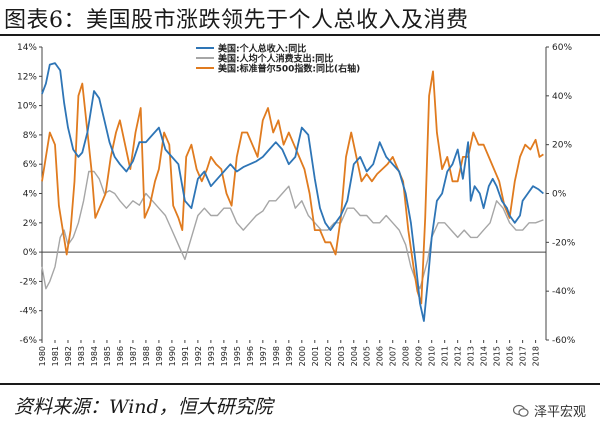 The height and width of the screenshot is (422, 600). I want to click on x-tick-label: 2003, so click(341, 356).